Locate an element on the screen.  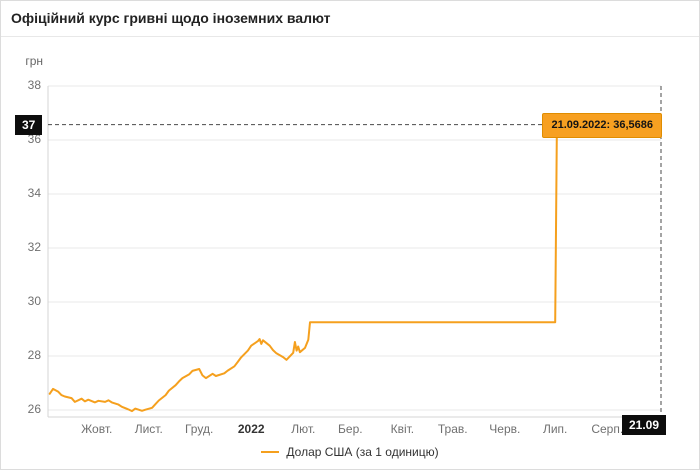
y-axis-unit-label: грн is located at coordinates (34, 61).